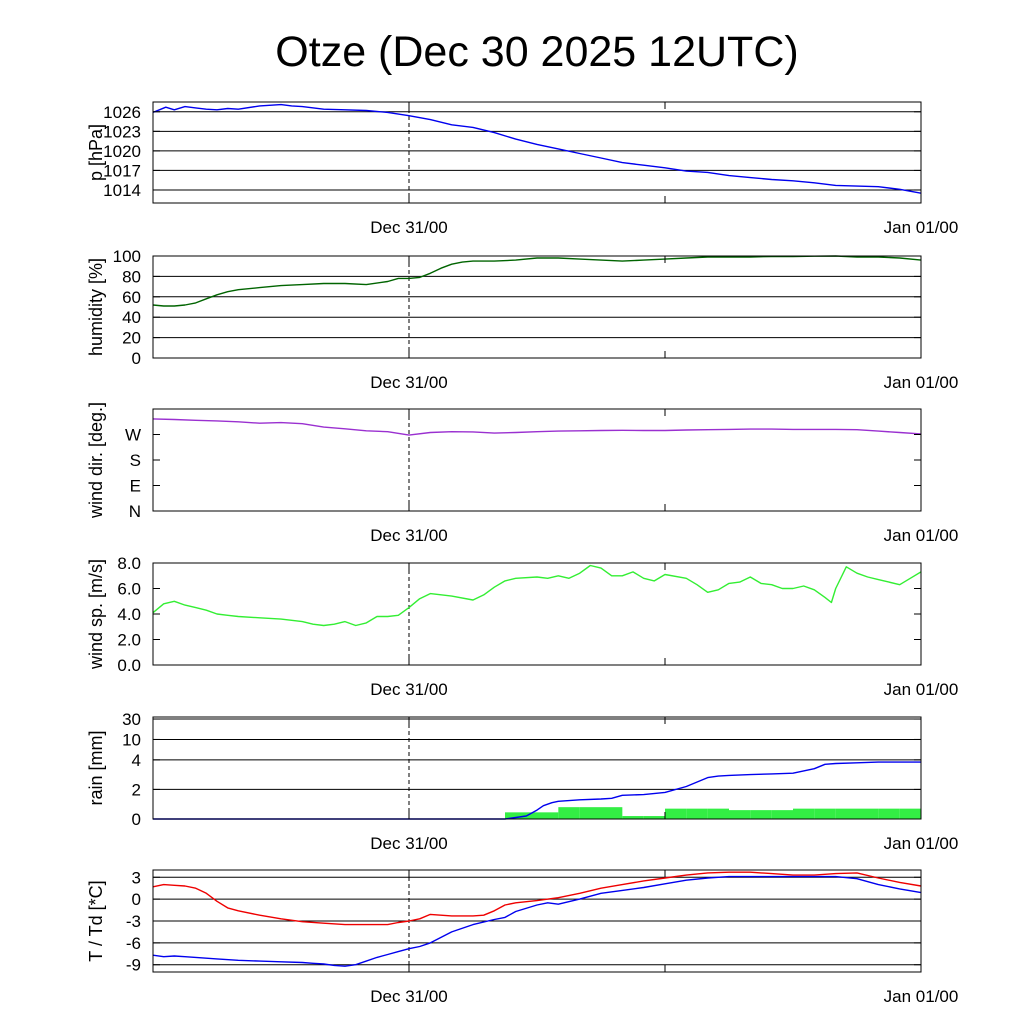 Image resolution: width=1024 pixels, height=1024 pixels. Describe the element at coordinates (96, 614) in the screenshot. I see `y-axis-label: wind sp. [m/s]` at that location.